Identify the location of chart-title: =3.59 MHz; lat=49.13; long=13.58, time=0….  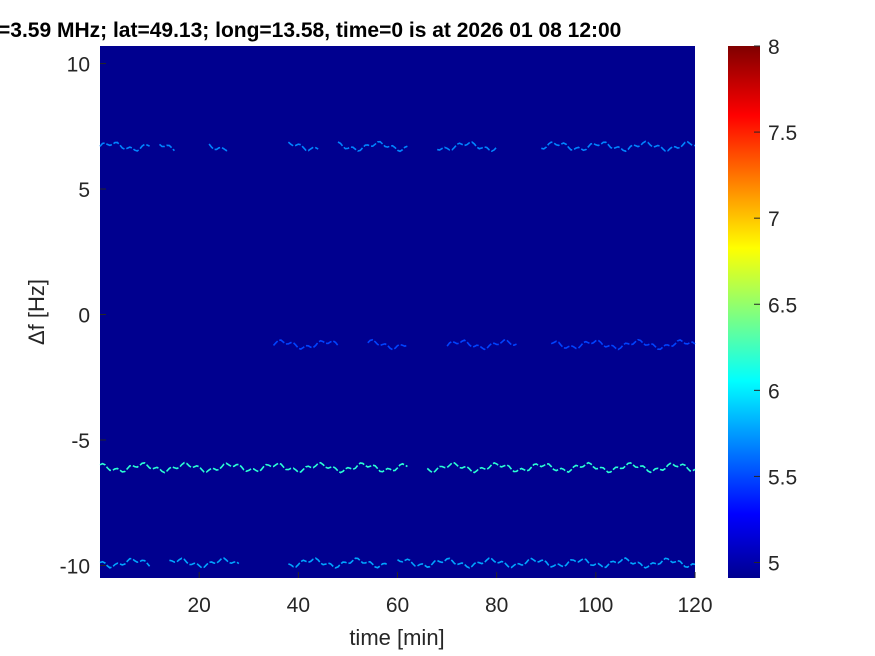
(310, 30).